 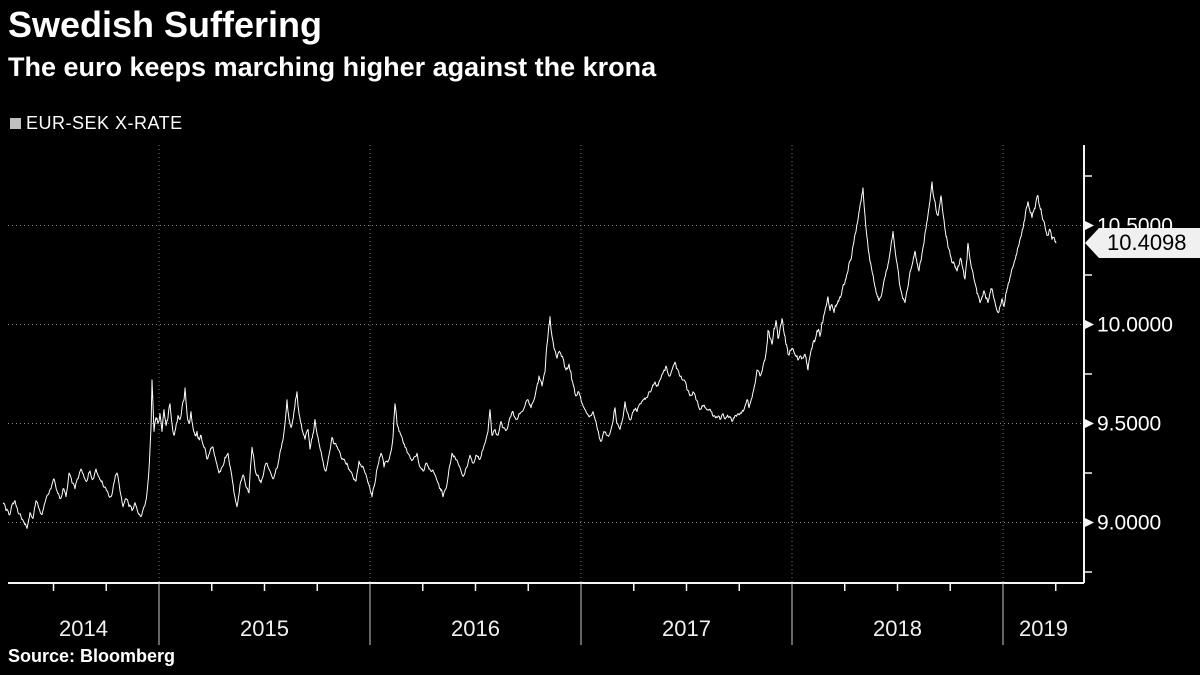 I want to click on last-price-value: 10.4098, so click(x=1147, y=242).